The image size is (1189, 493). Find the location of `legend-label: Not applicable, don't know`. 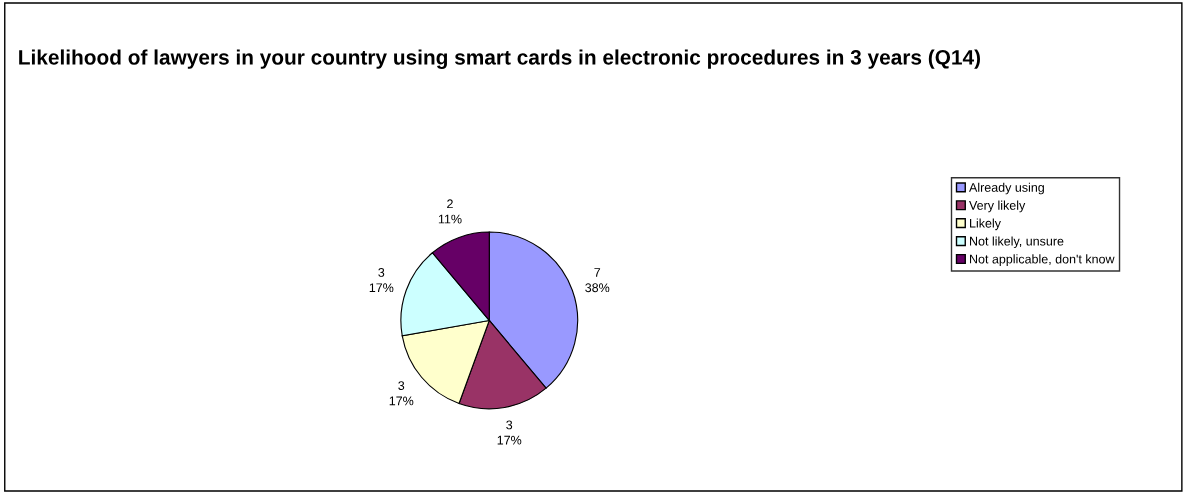

legend-label: Not applicable, don't know is located at coordinates (1042, 260).